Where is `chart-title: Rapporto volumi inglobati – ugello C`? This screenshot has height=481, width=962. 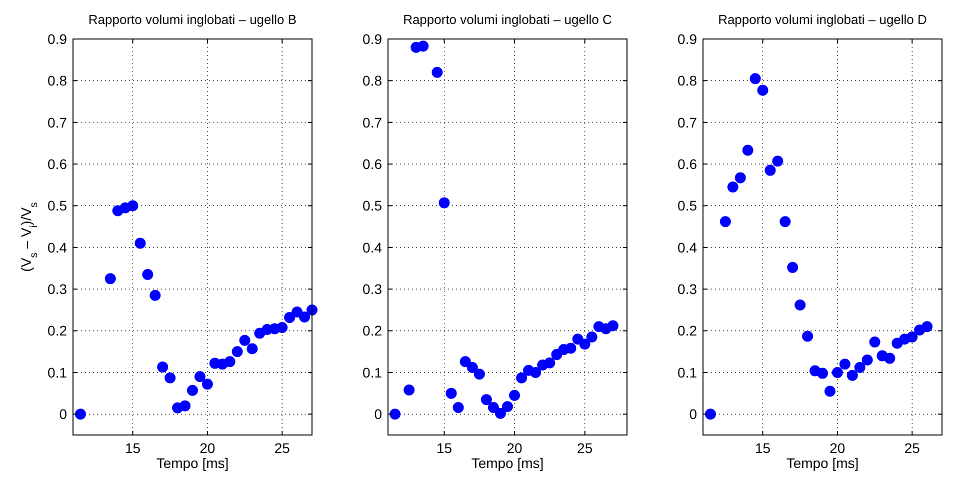 chart-title: Rapporto volumi inglobati – ugello C is located at coordinates (507, 19).